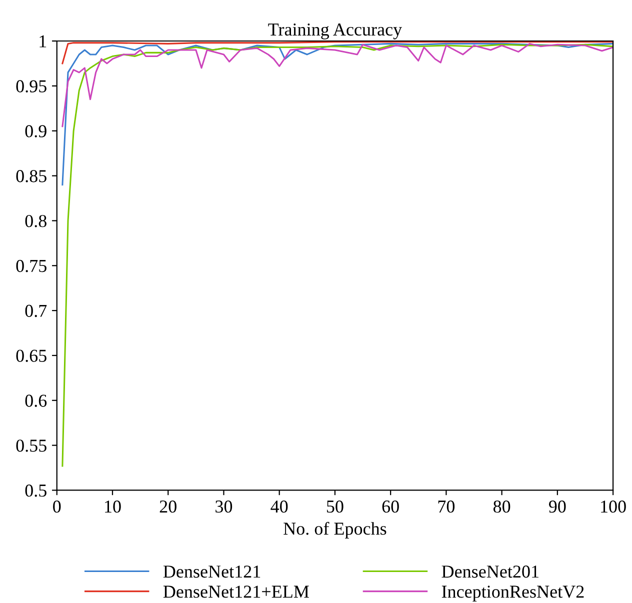  What do you see at coordinates (279, 506) in the screenshot?
I see `x-tick-label: 40` at bounding box center [279, 506].